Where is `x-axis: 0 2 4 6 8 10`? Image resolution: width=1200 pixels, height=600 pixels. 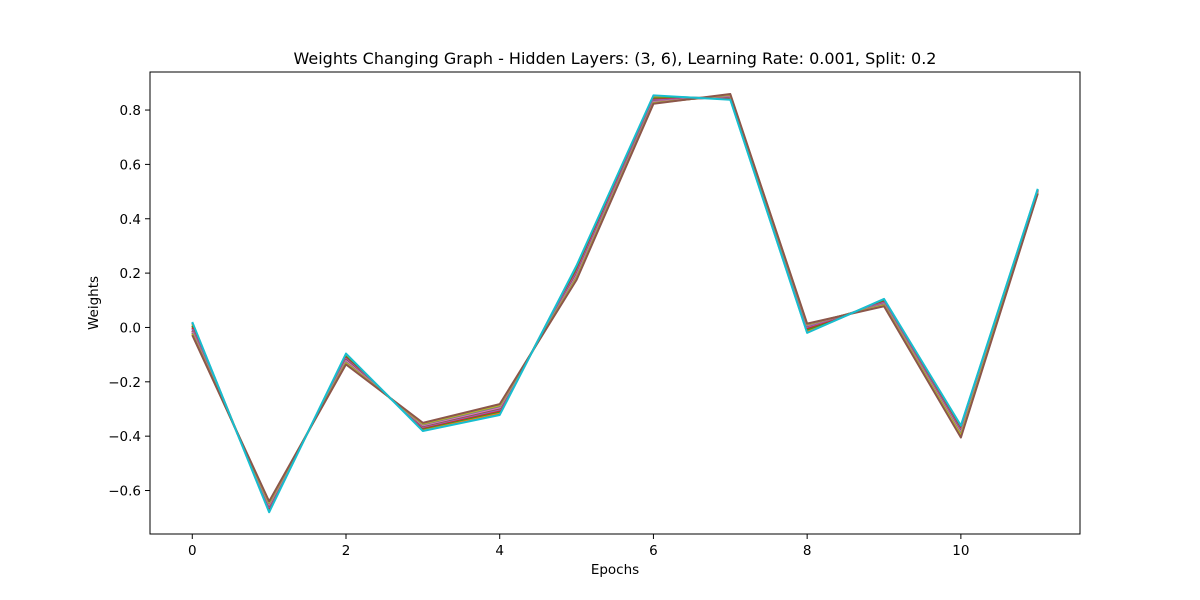 x-axis: 0 2 4 6 8 10 is located at coordinates (578, 546).